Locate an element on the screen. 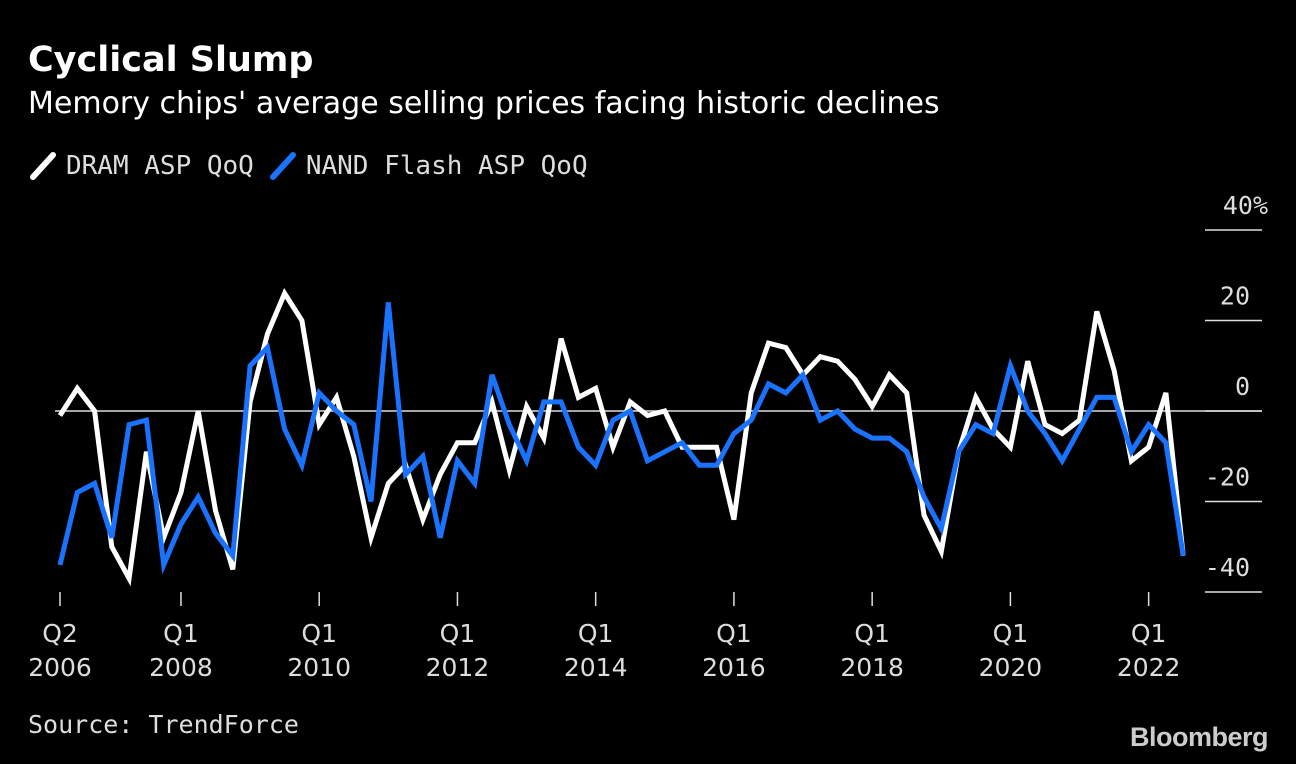  x-tick-label-year: 2020 is located at coordinates (1011, 667).